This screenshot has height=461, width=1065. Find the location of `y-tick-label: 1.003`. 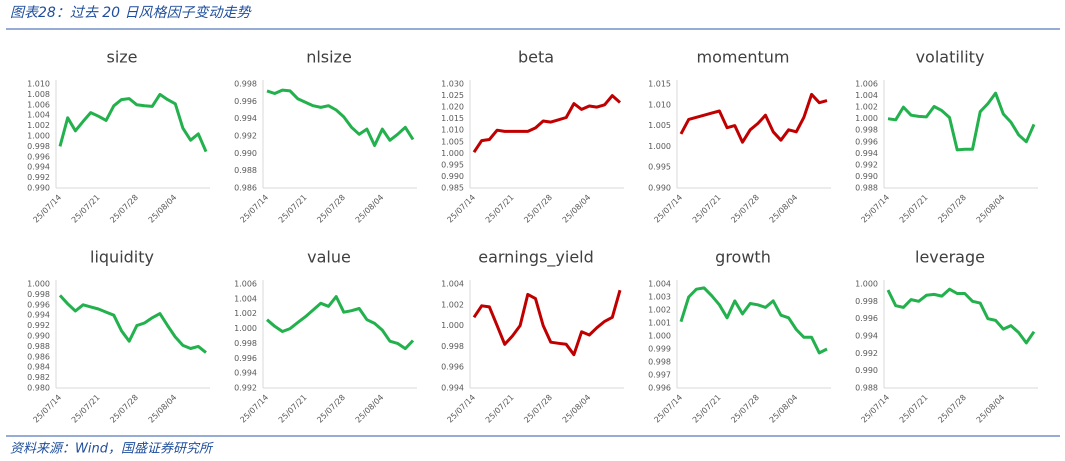

y-tick-label: 1.003 is located at coordinates (659, 297).